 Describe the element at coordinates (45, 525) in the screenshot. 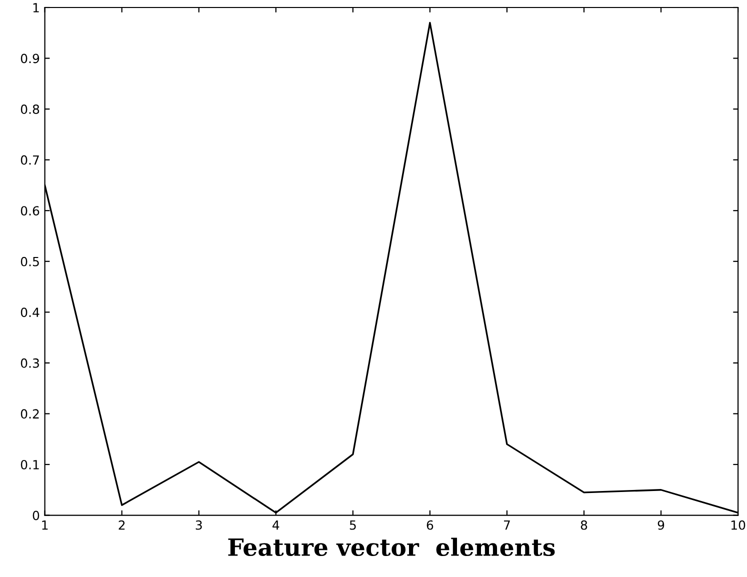

I see `x-tick-label: 1` at that location.